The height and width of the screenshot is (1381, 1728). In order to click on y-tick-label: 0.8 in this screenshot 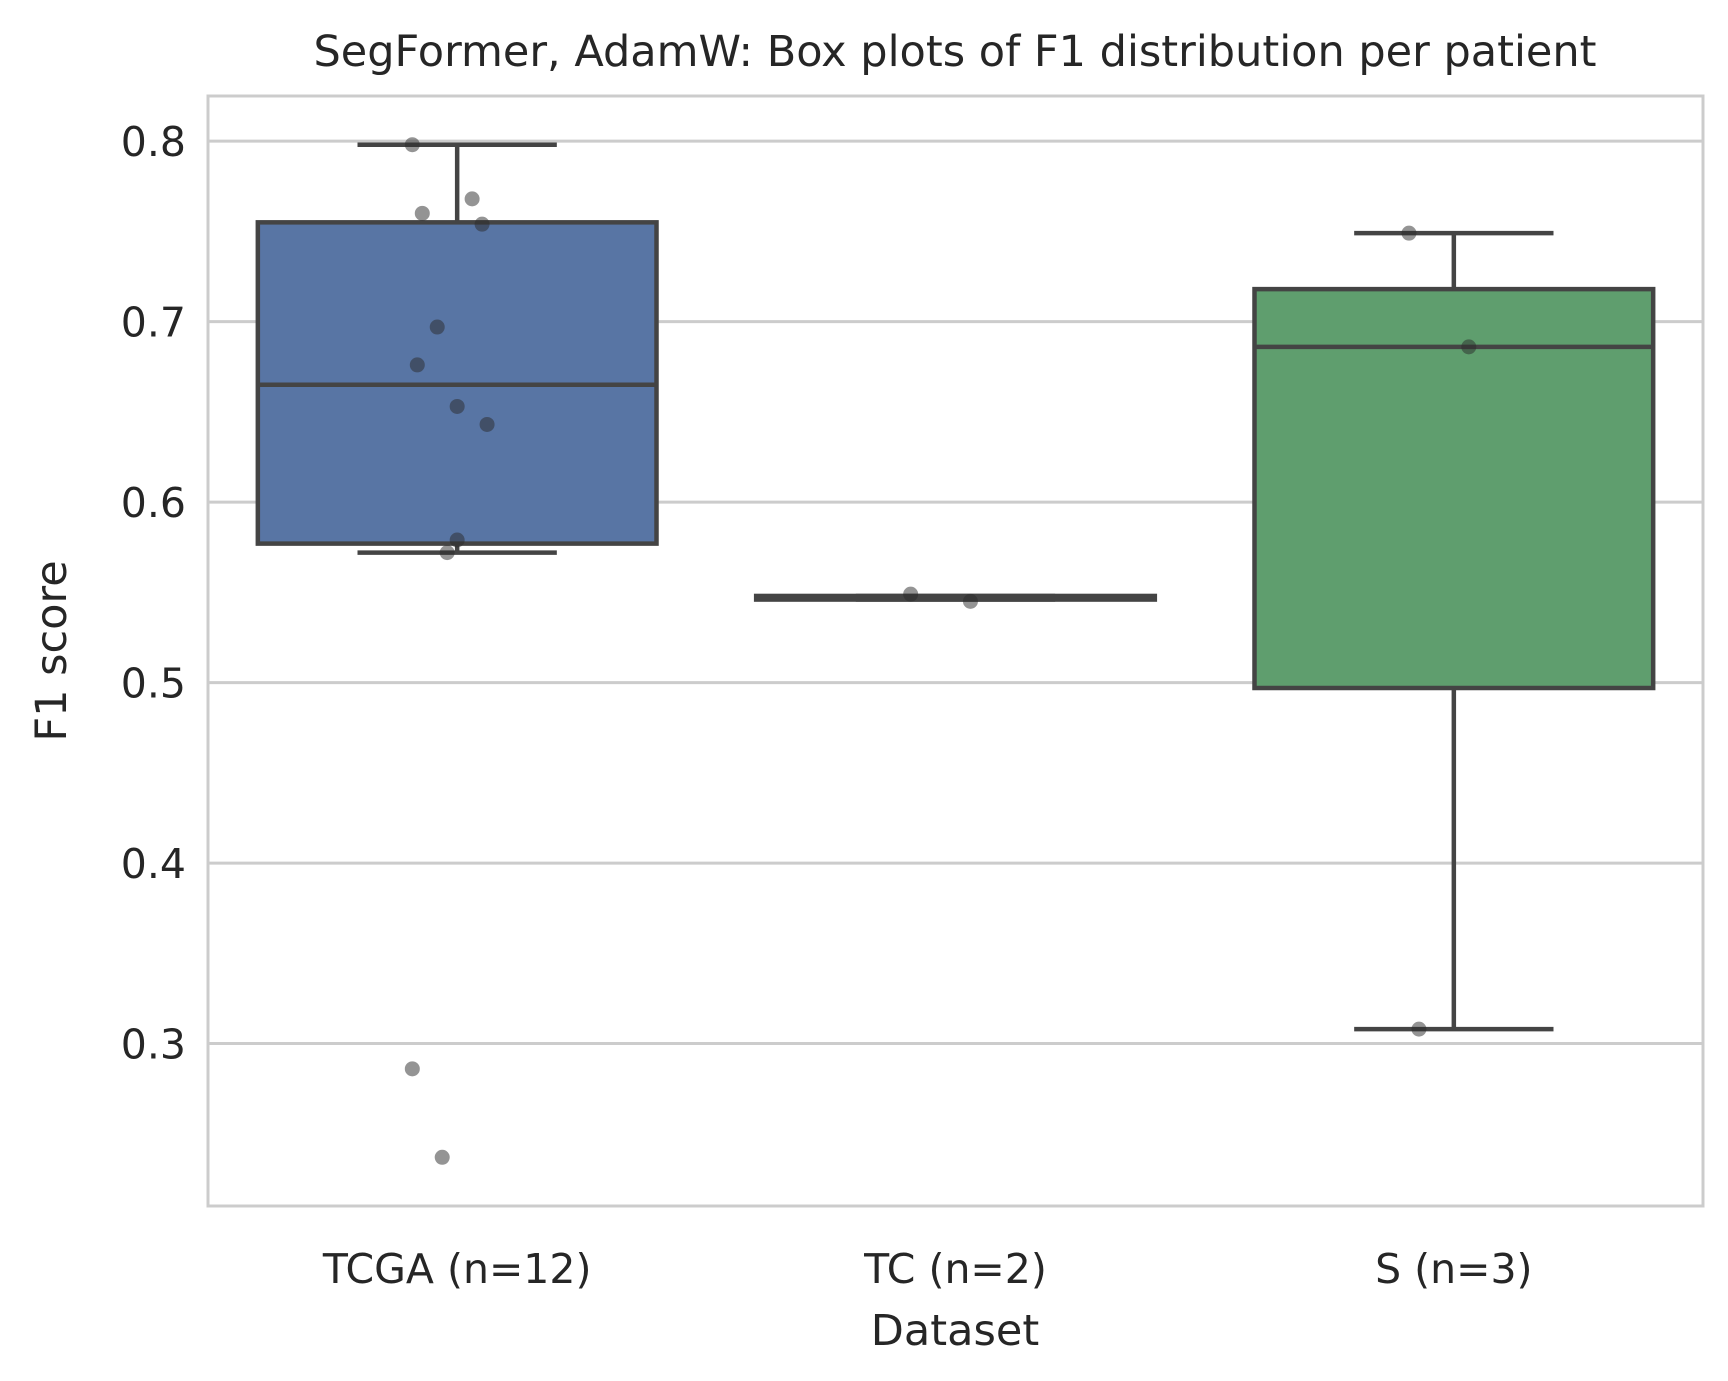, I will do `click(153, 142)`.